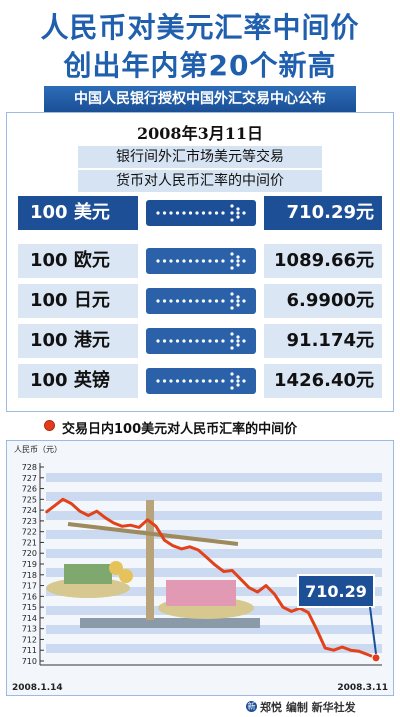 The image size is (400, 717). I want to click on y-tick-label: 728, so click(29, 467).